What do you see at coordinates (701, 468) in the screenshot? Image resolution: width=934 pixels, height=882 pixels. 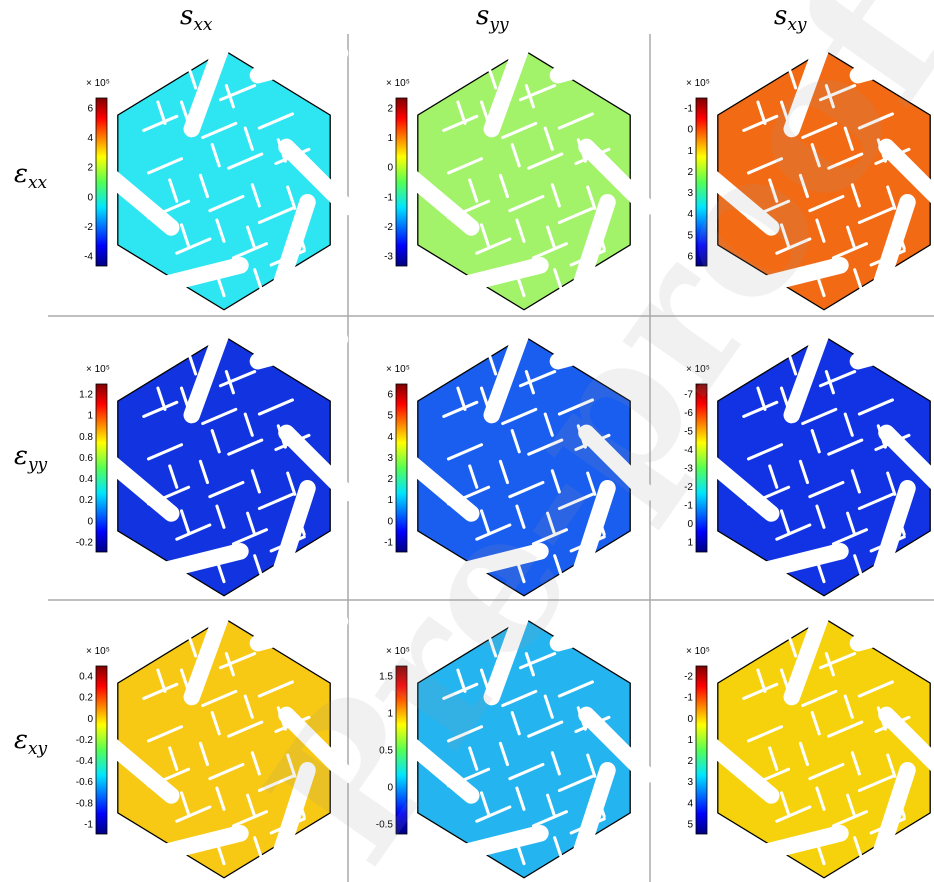 I see `colorbar-eyy-sxy` at bounding box center [701, 468].